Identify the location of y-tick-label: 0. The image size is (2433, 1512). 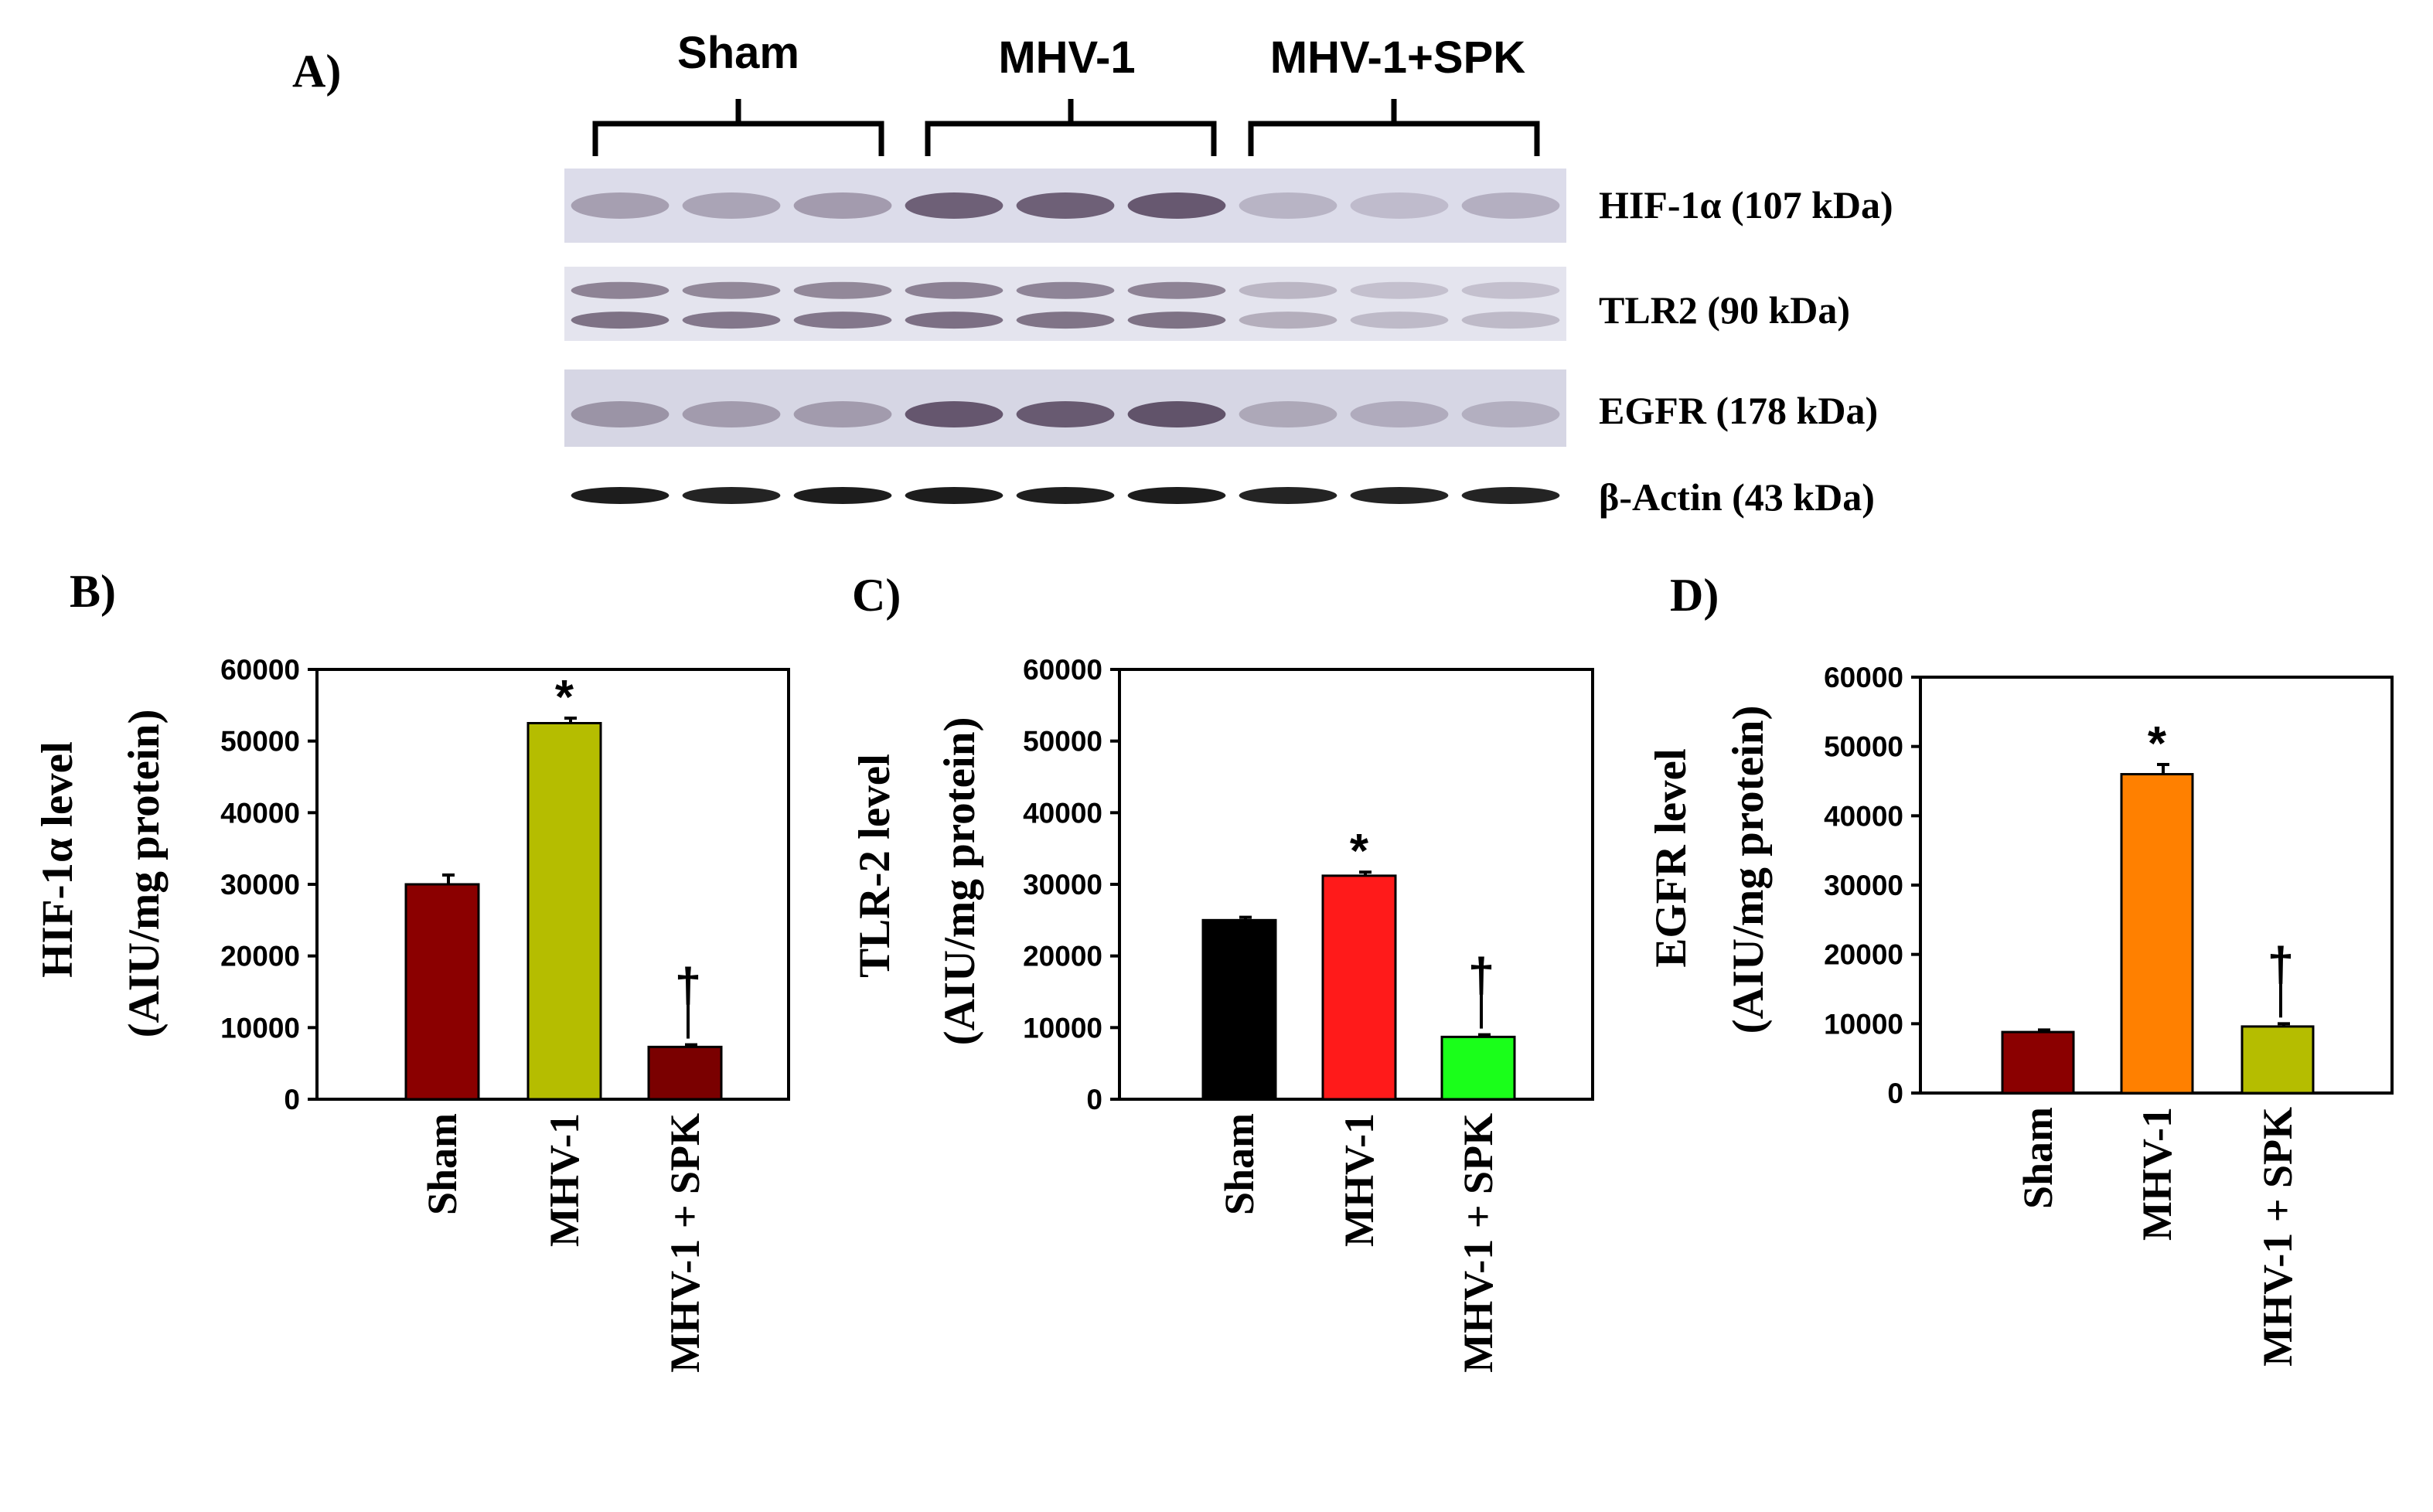
(1895, 1093).